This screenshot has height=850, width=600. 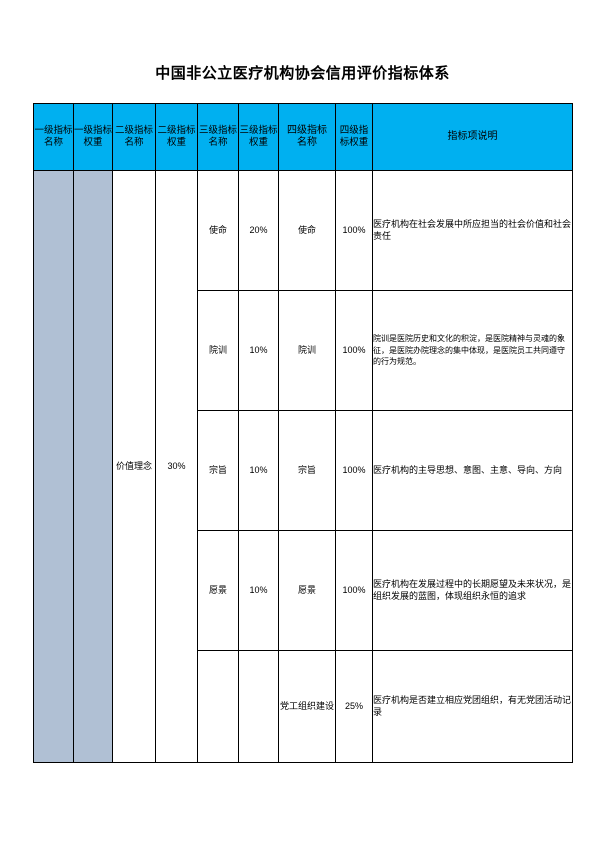 I want to click on column-header-level3-name: 三级指标名称, so click(x=218, y=137).